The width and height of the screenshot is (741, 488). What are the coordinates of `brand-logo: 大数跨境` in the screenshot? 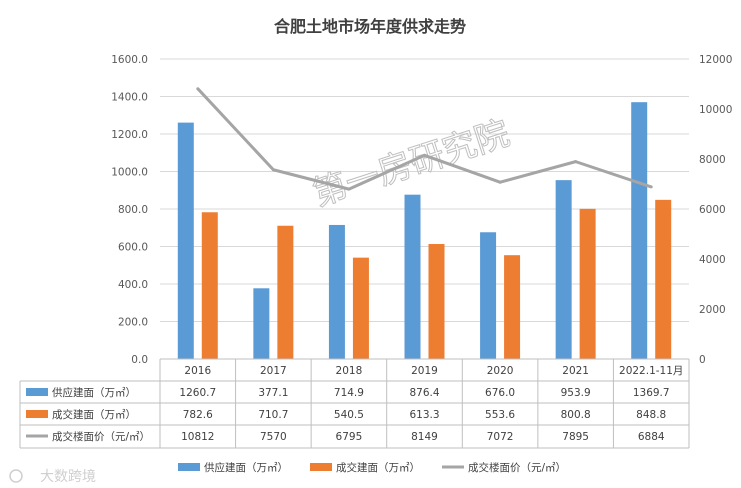 It's located at (52, 477).